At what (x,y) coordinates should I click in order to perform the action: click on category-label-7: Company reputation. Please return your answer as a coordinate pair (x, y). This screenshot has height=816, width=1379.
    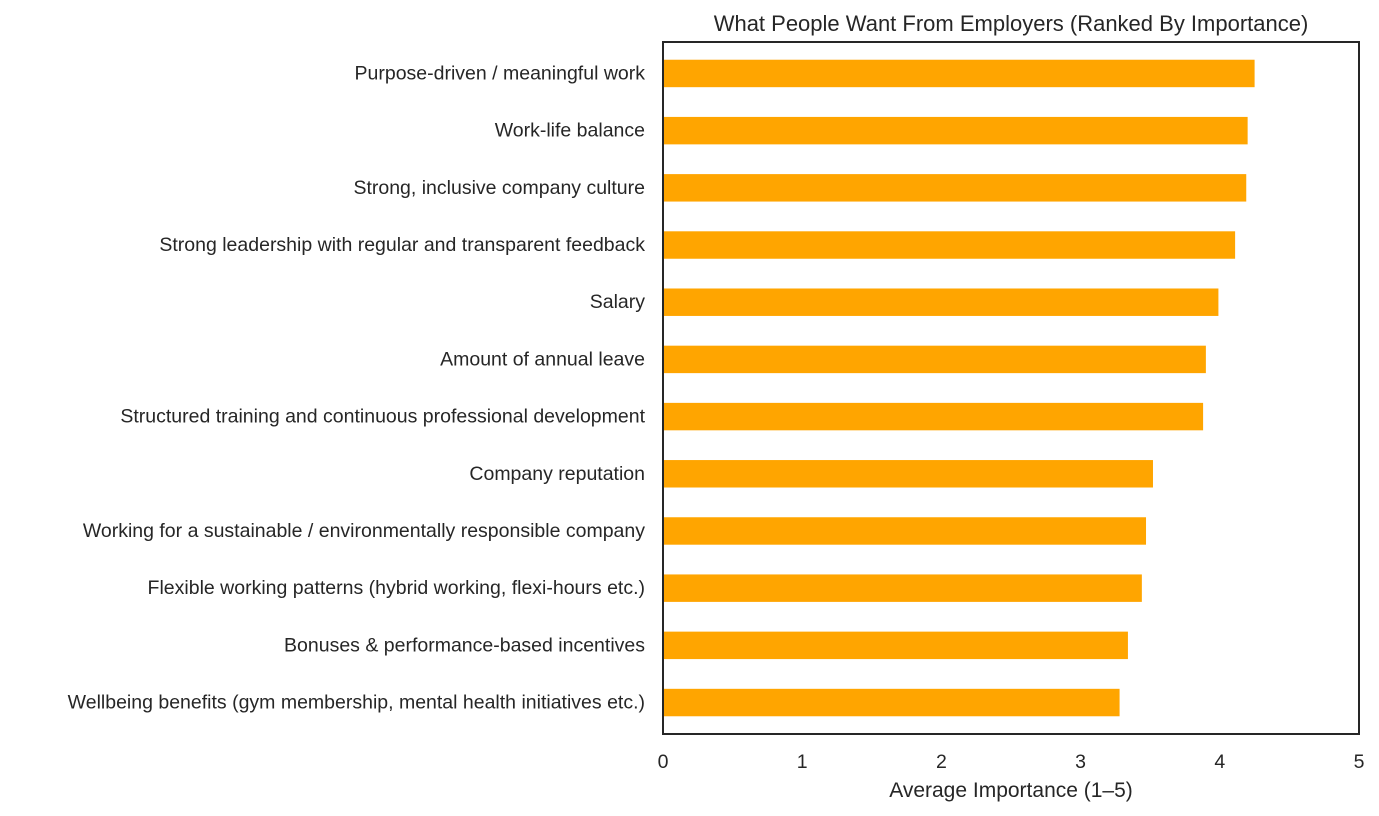
    Looking at the image, I should click on (557, 474).